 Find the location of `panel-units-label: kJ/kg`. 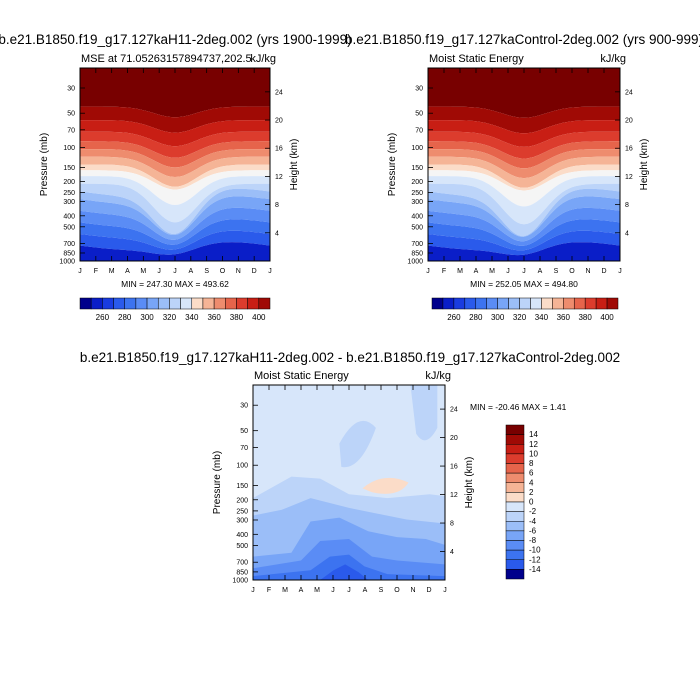

panel-units-label: kJ/kg is located at coordinates (438, 376).